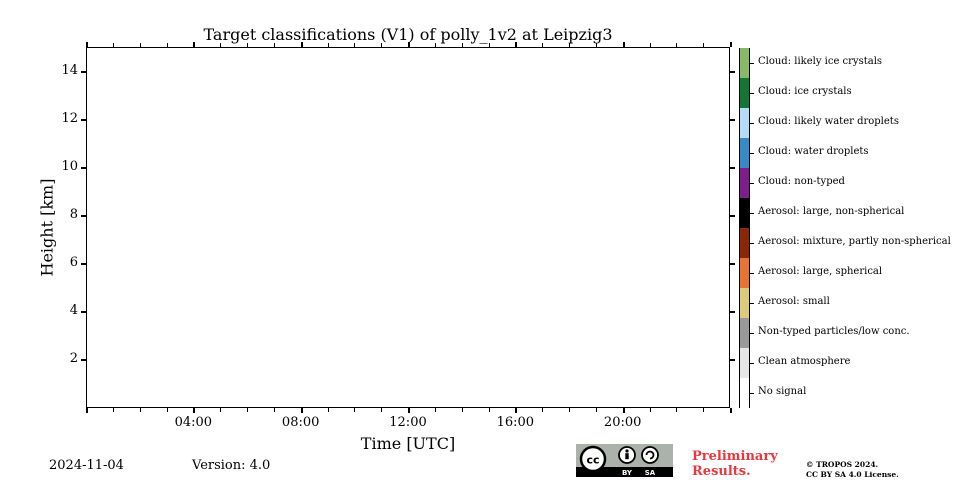 The width and height of the screenshot is (960, 480). I want to click on x-tick-label: 20:00, so click(622, 422).